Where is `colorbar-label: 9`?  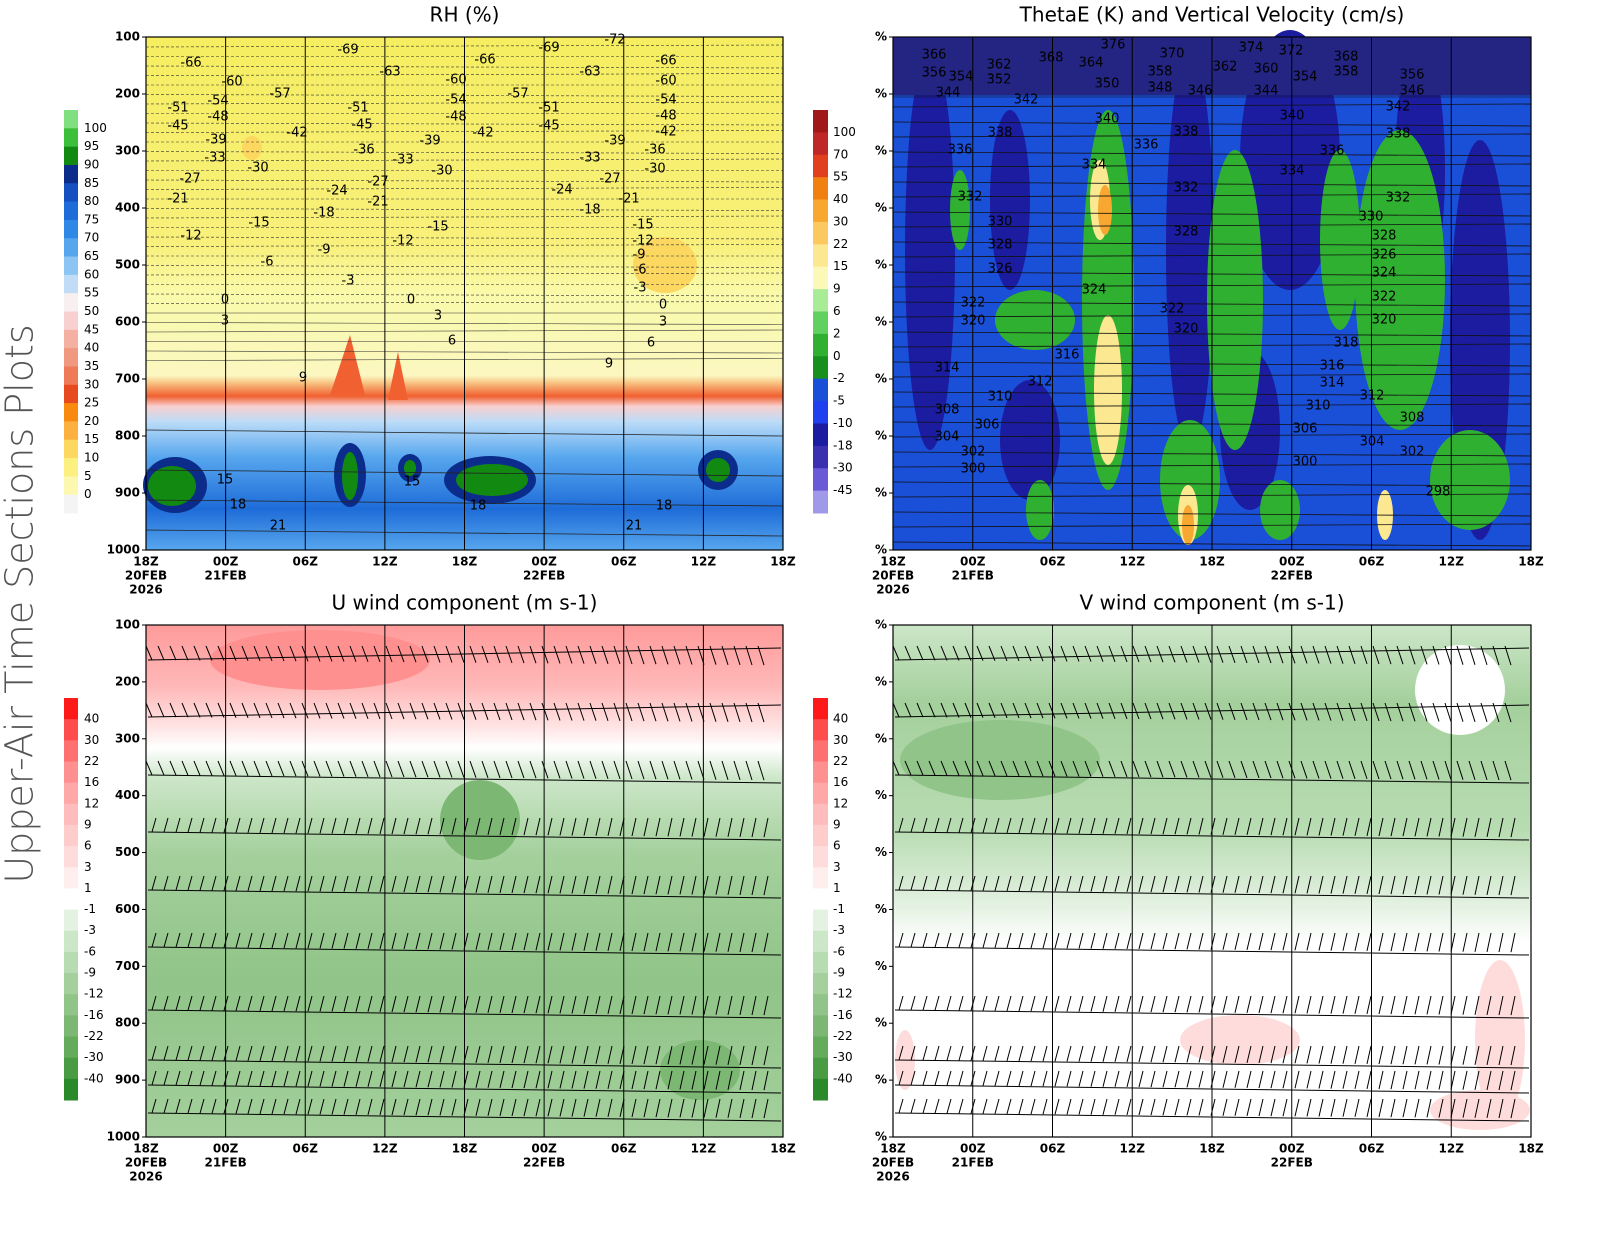
colorbar-label: 9 is located at coordinates (837, 824).